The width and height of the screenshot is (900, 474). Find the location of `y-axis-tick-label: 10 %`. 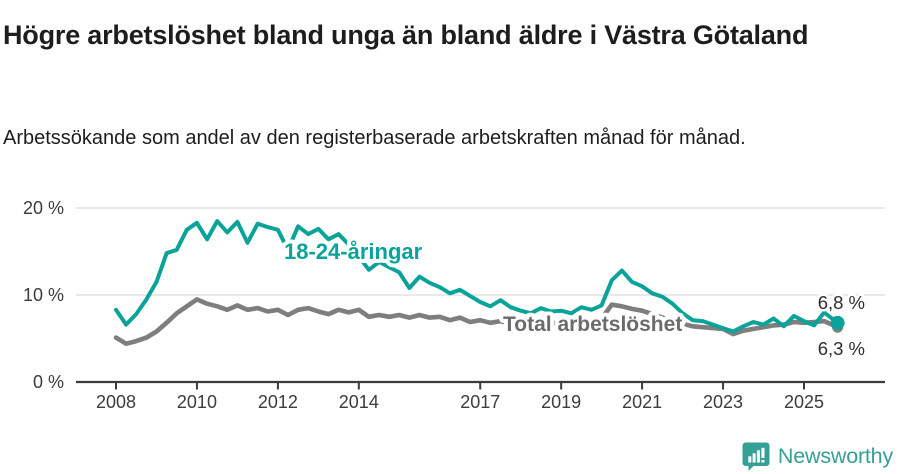

y-axis-tick-label: 10 % is located at coordinates (43, 295).